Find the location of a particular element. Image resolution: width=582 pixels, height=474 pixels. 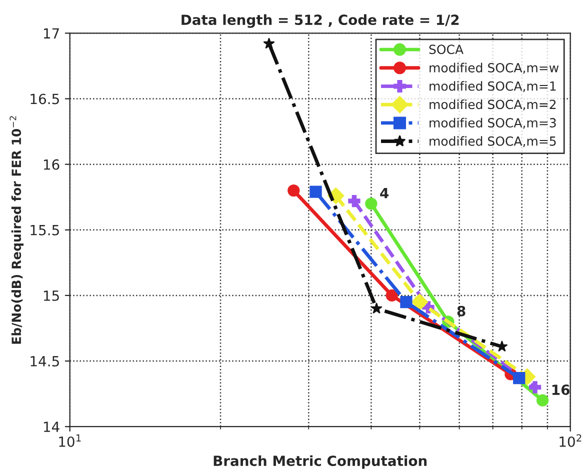

legend-label: modified SOCA,m=5 is located at coordinates (493, 142).